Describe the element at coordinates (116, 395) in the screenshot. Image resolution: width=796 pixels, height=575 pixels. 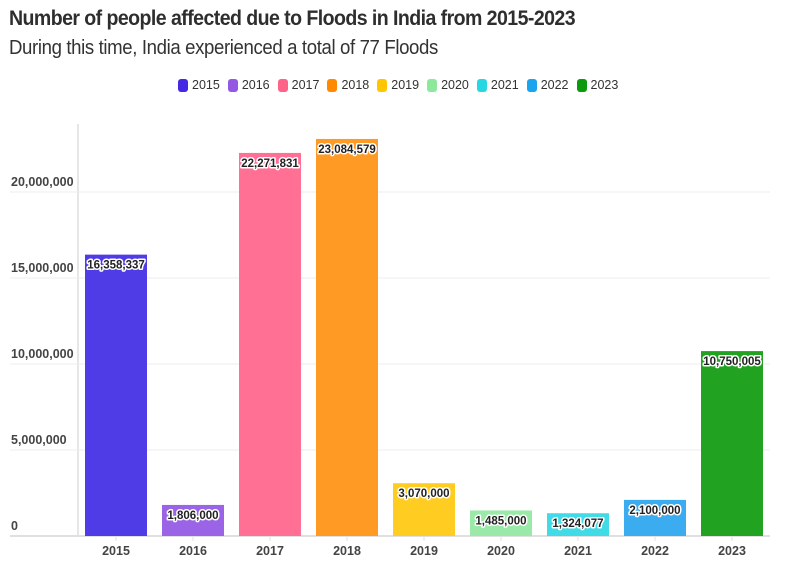
I see `bar-2015` at that location.